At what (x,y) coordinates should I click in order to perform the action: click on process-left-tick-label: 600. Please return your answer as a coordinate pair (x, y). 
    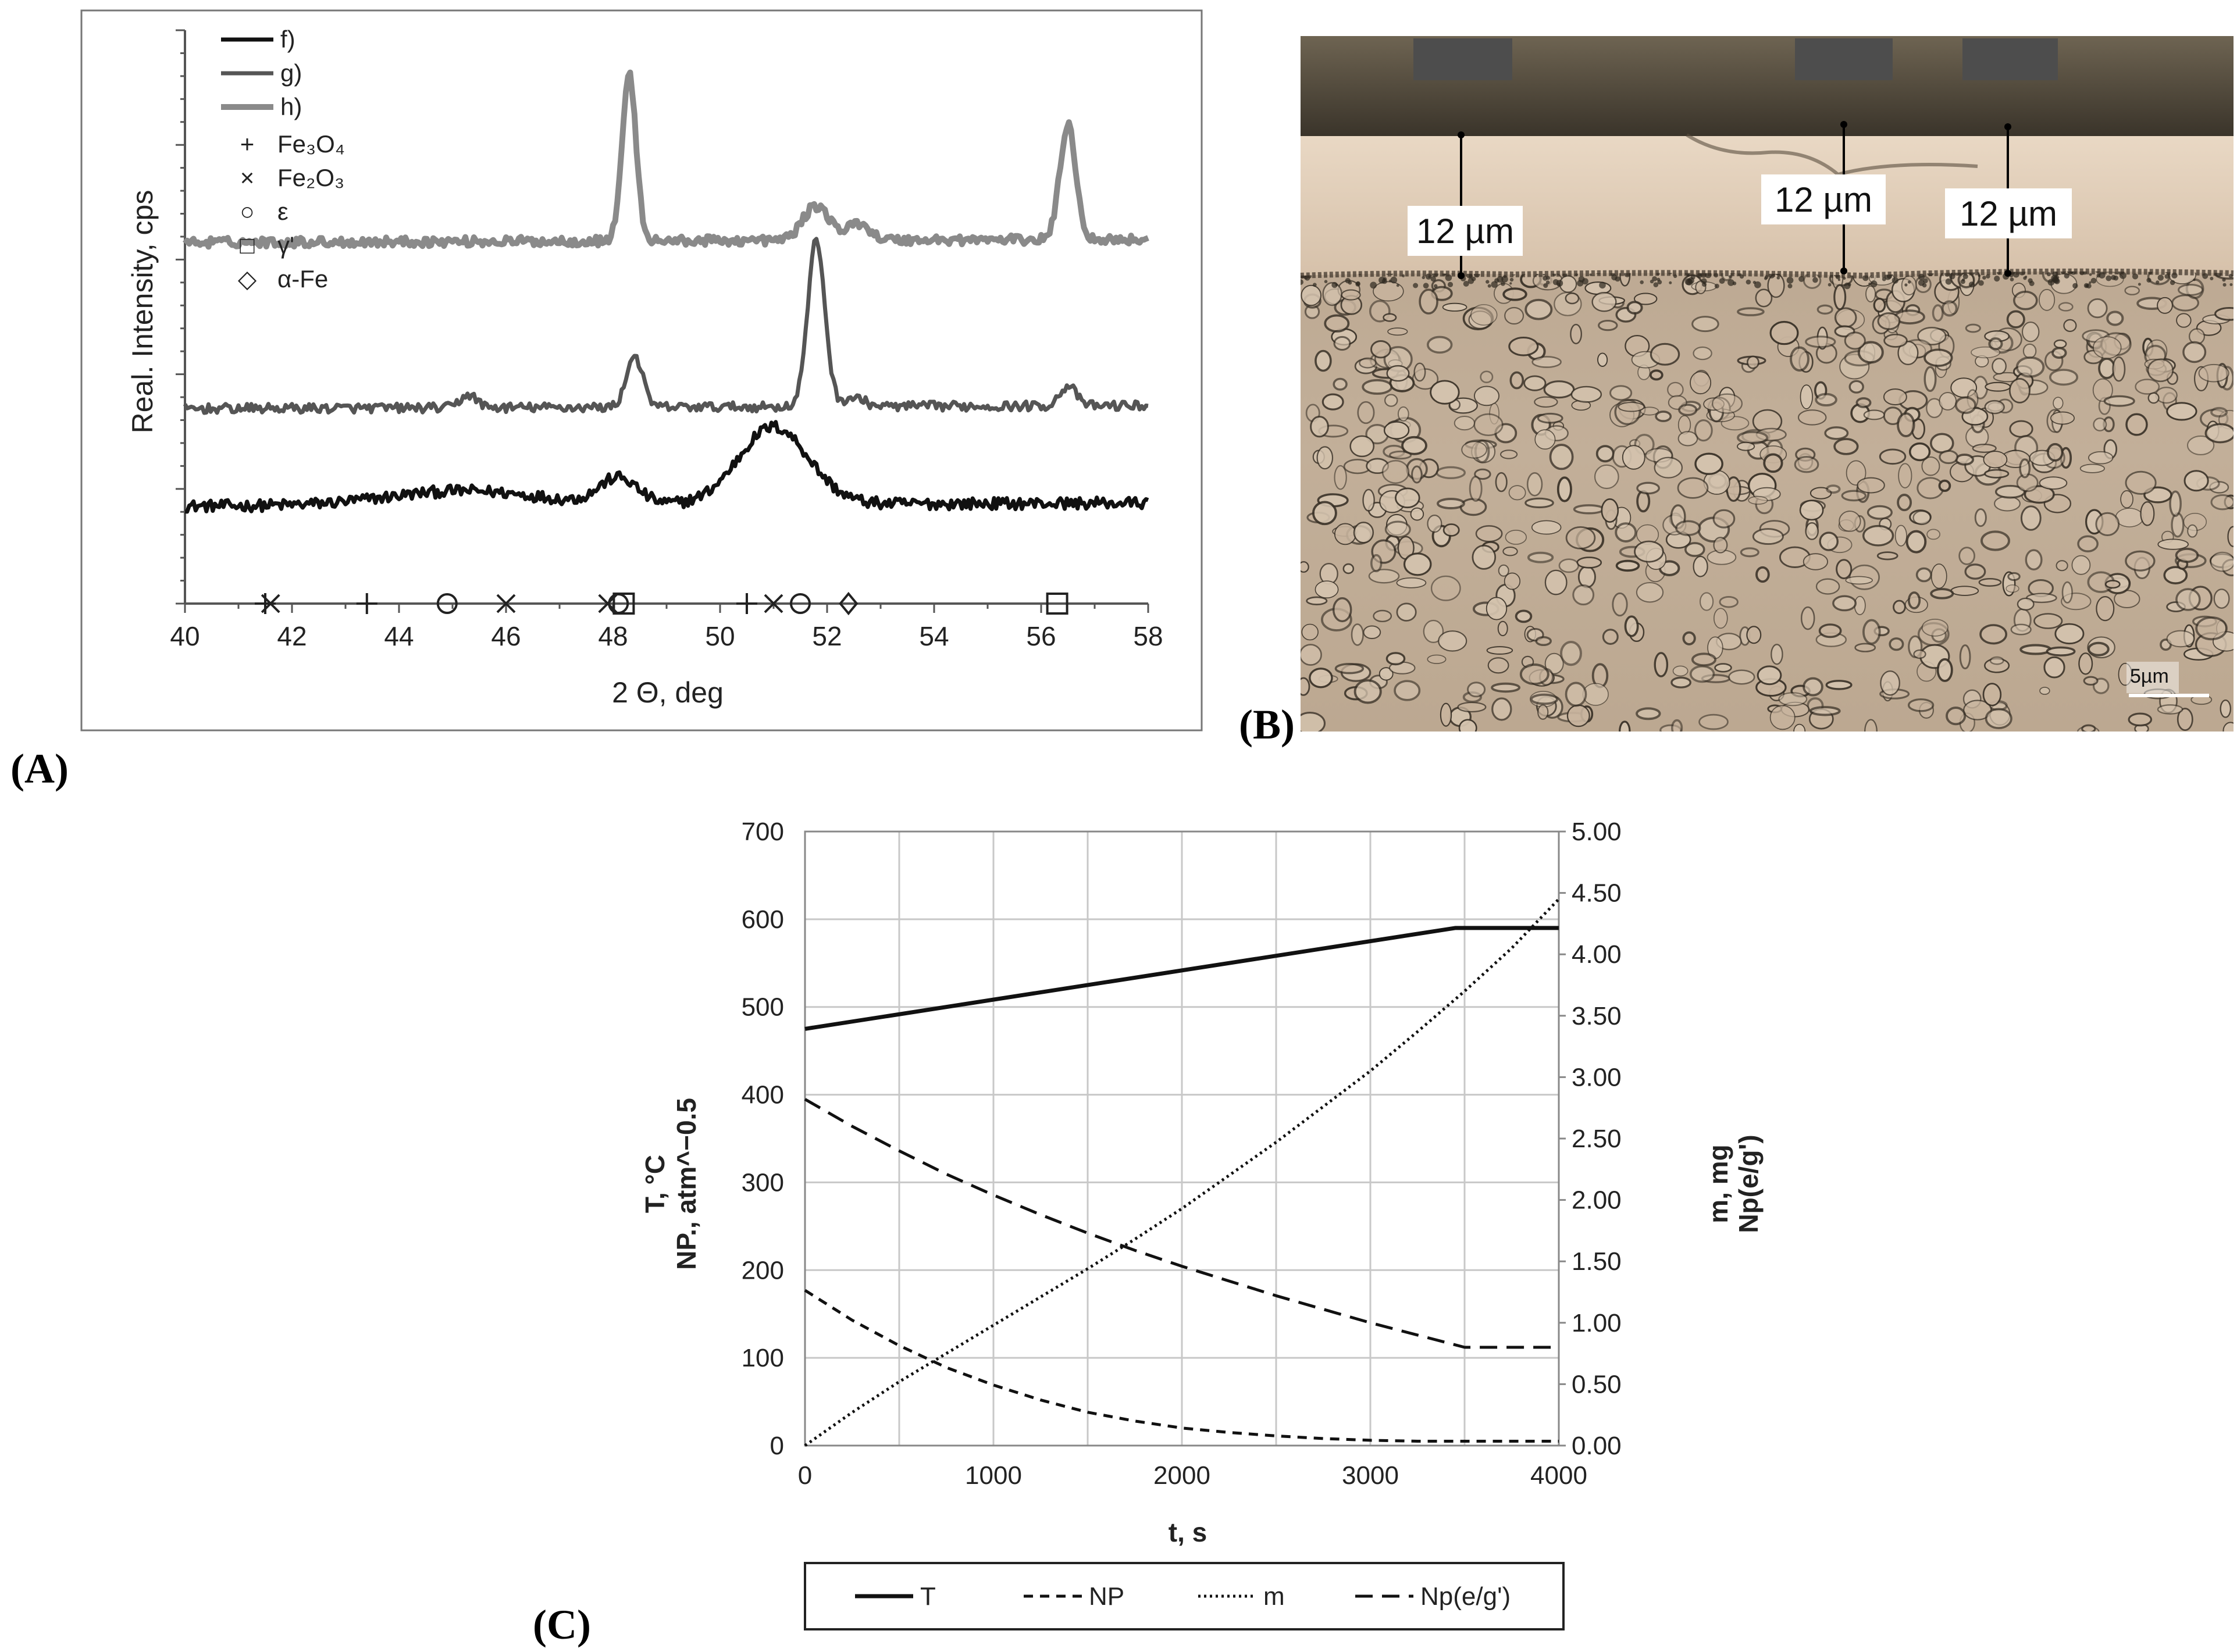
    Looking at the image, I should click on (763, 919).